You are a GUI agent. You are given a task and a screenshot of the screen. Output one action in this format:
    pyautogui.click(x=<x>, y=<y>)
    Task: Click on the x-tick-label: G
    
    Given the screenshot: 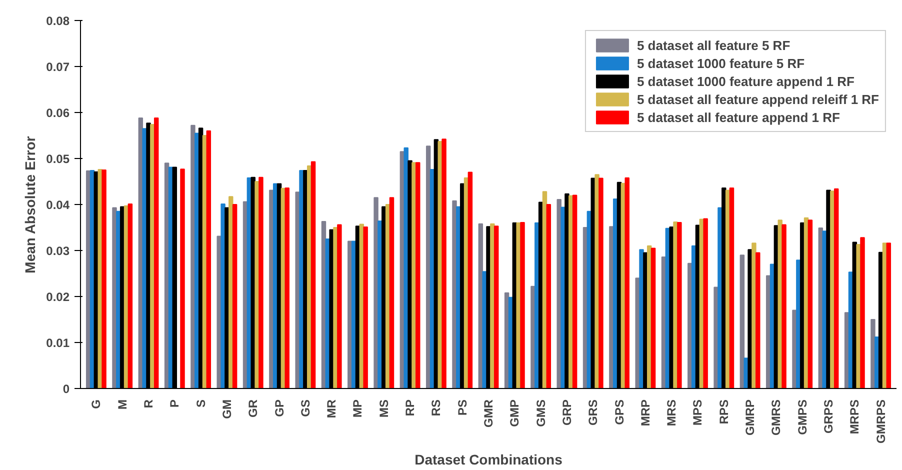 What is the action you would take?
    pyautogui.click(x=96, y=404)
    